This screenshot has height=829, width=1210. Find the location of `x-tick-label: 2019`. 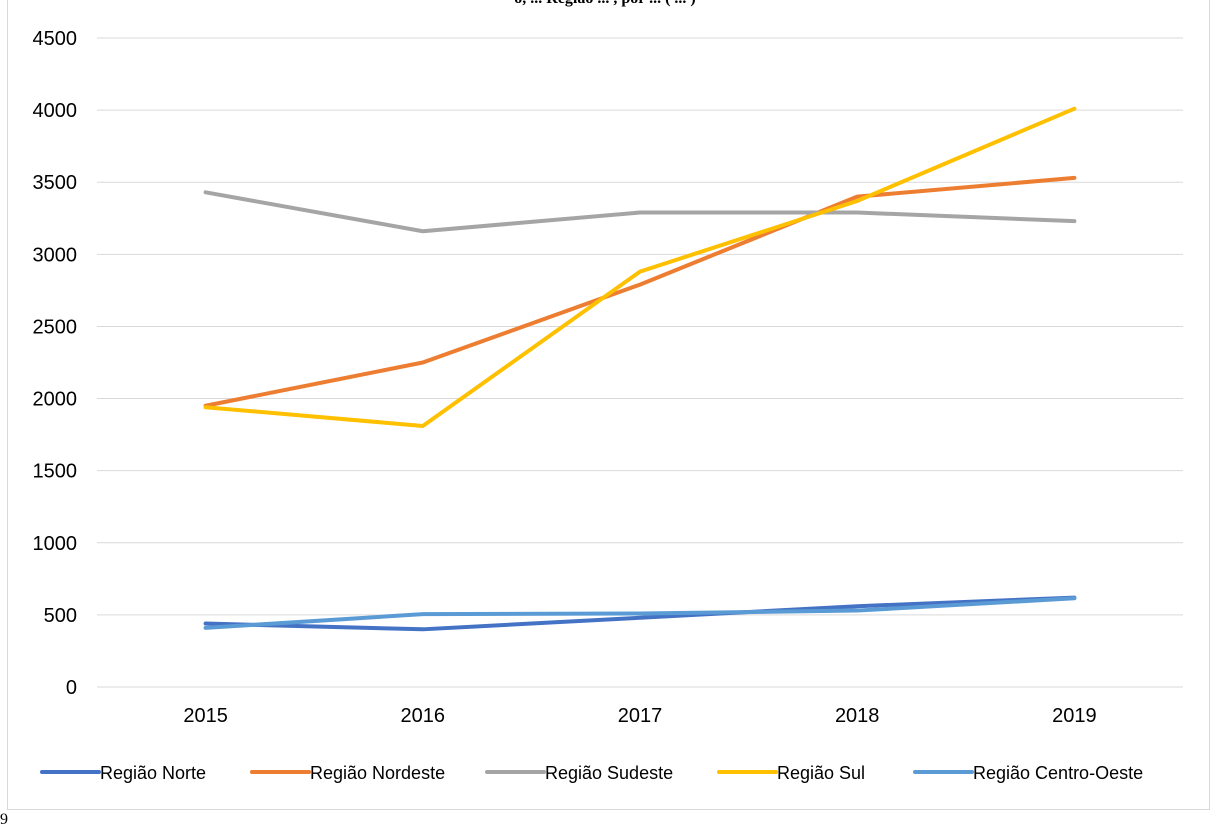

x-tick-label: 2019 is located at coordinates (1074, 716).